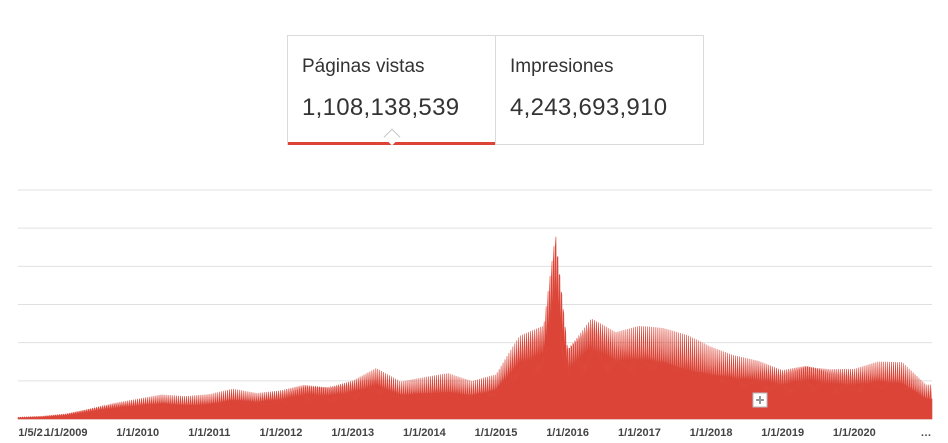 The image size is (948, 443). I want to click on x-tick-label: 1/1/2010, so click(137, 433).